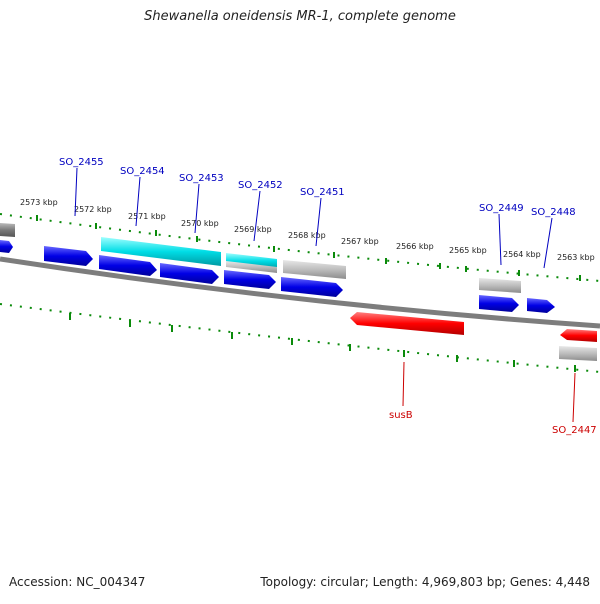  Describe the element at coordinates (39, 202) in the screenshot. I see `kbp-label: 2573 kbp` at that location.